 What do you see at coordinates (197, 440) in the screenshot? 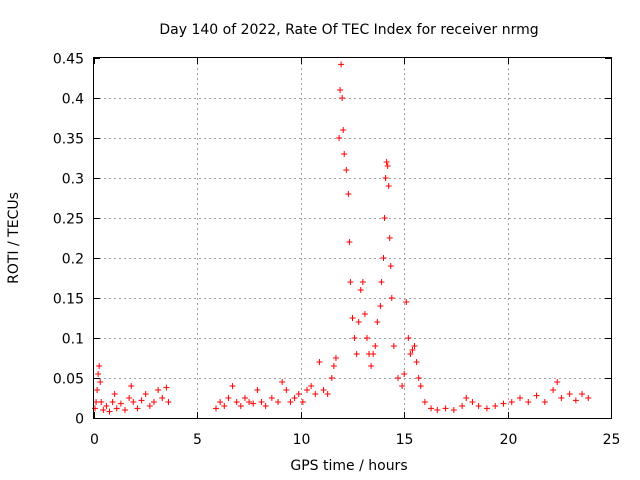
I see `x-tick-label: 5` at bounding box center [197, 440].